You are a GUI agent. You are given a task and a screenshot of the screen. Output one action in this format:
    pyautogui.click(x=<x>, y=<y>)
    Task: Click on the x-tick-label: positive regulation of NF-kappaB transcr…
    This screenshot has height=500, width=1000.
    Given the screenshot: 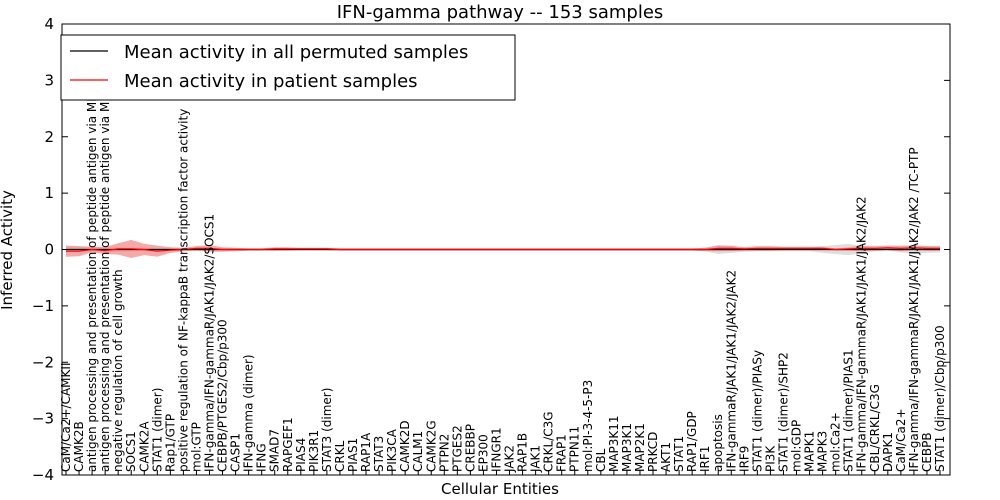 What is the action you would take?
    pyautogui.click(x=183, y=290)
    